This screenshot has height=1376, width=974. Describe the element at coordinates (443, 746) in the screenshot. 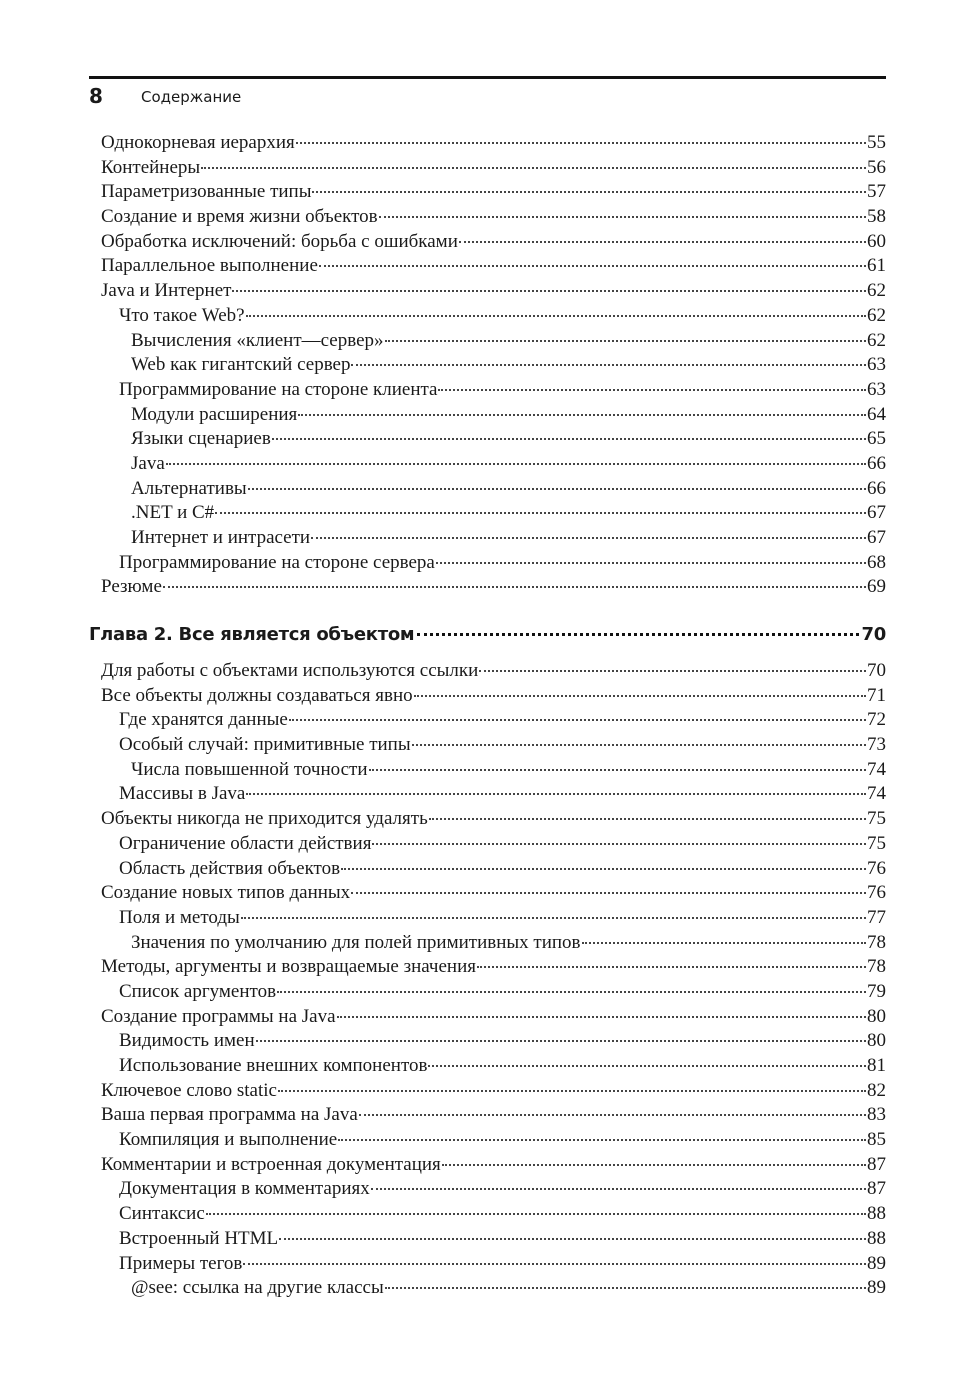

I see `toc-entry: Особый случай: примитивные типы 73` at that location.